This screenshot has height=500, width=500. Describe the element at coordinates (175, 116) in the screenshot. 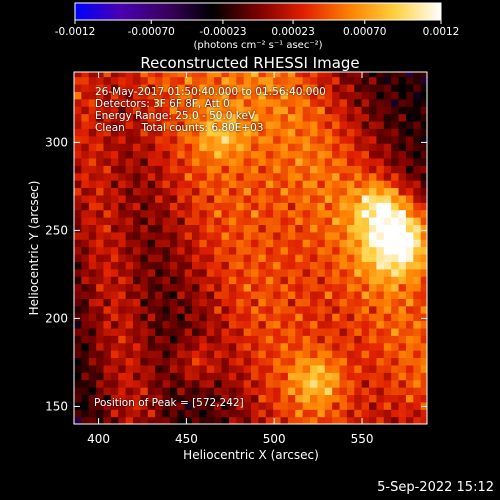

I see `info-line: Energy Range: 25.0 - 50.0 keV` at that location.